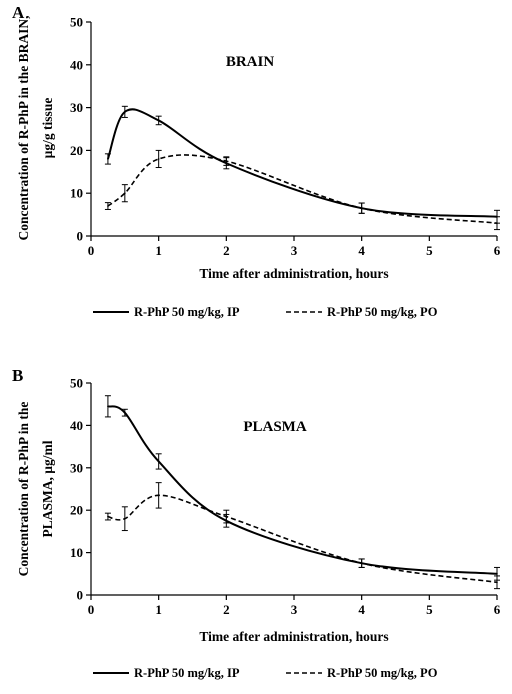 The image size is (512, 694). I want to click on panel-letter: B, so click(17, 375).